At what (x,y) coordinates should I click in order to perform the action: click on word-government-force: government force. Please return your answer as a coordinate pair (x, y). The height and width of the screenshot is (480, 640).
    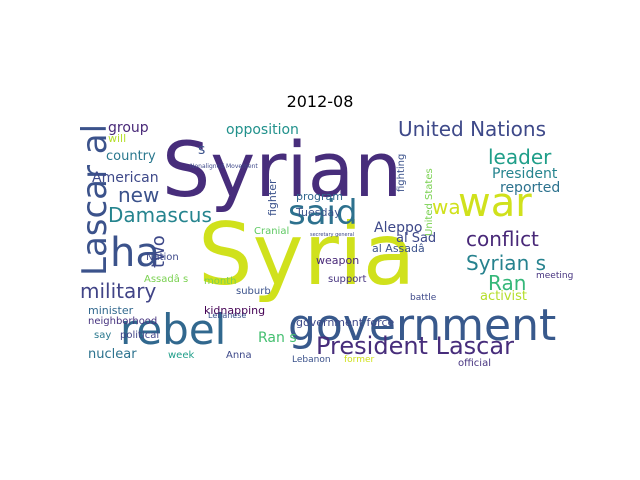
    Looking at the image, I should click on (345, 322).